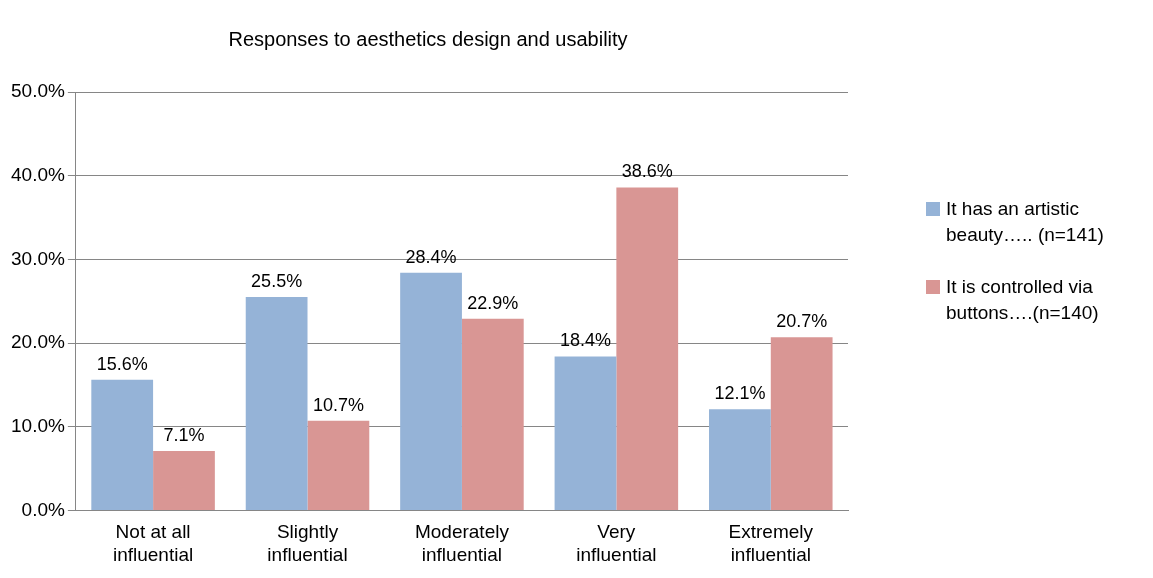 The height and width of the screenshot is (578, 1153). I want to click on data-label: 25.5%, so click(277, 280).